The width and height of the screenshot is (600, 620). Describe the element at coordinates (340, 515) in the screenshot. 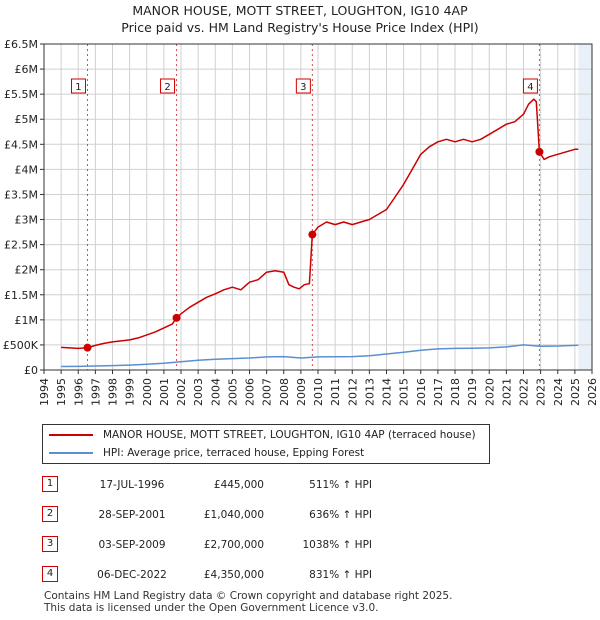

I see `sale-hpi-change: 636% ↑ HPI` at that location.